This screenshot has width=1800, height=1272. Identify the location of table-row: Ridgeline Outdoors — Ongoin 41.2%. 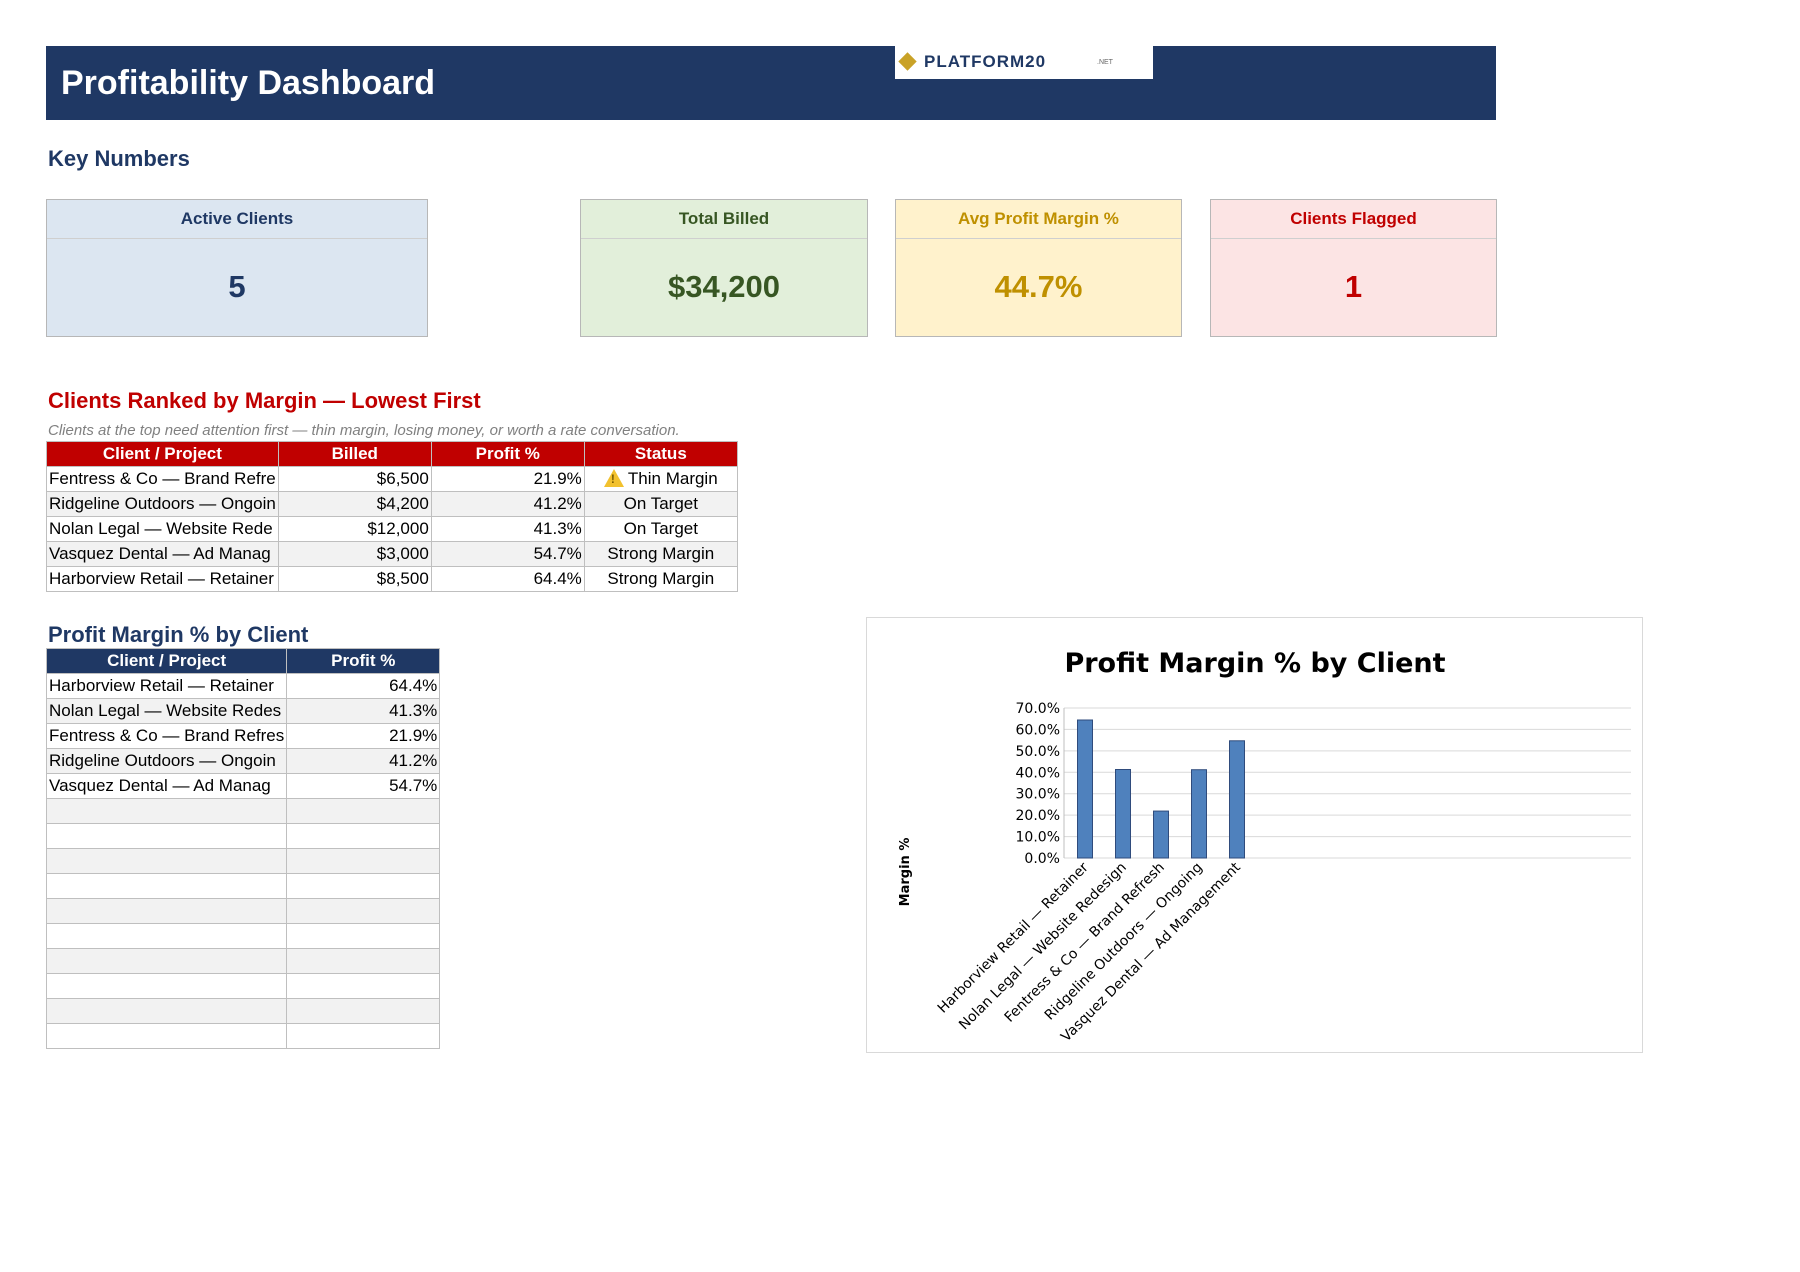
(243, 761).